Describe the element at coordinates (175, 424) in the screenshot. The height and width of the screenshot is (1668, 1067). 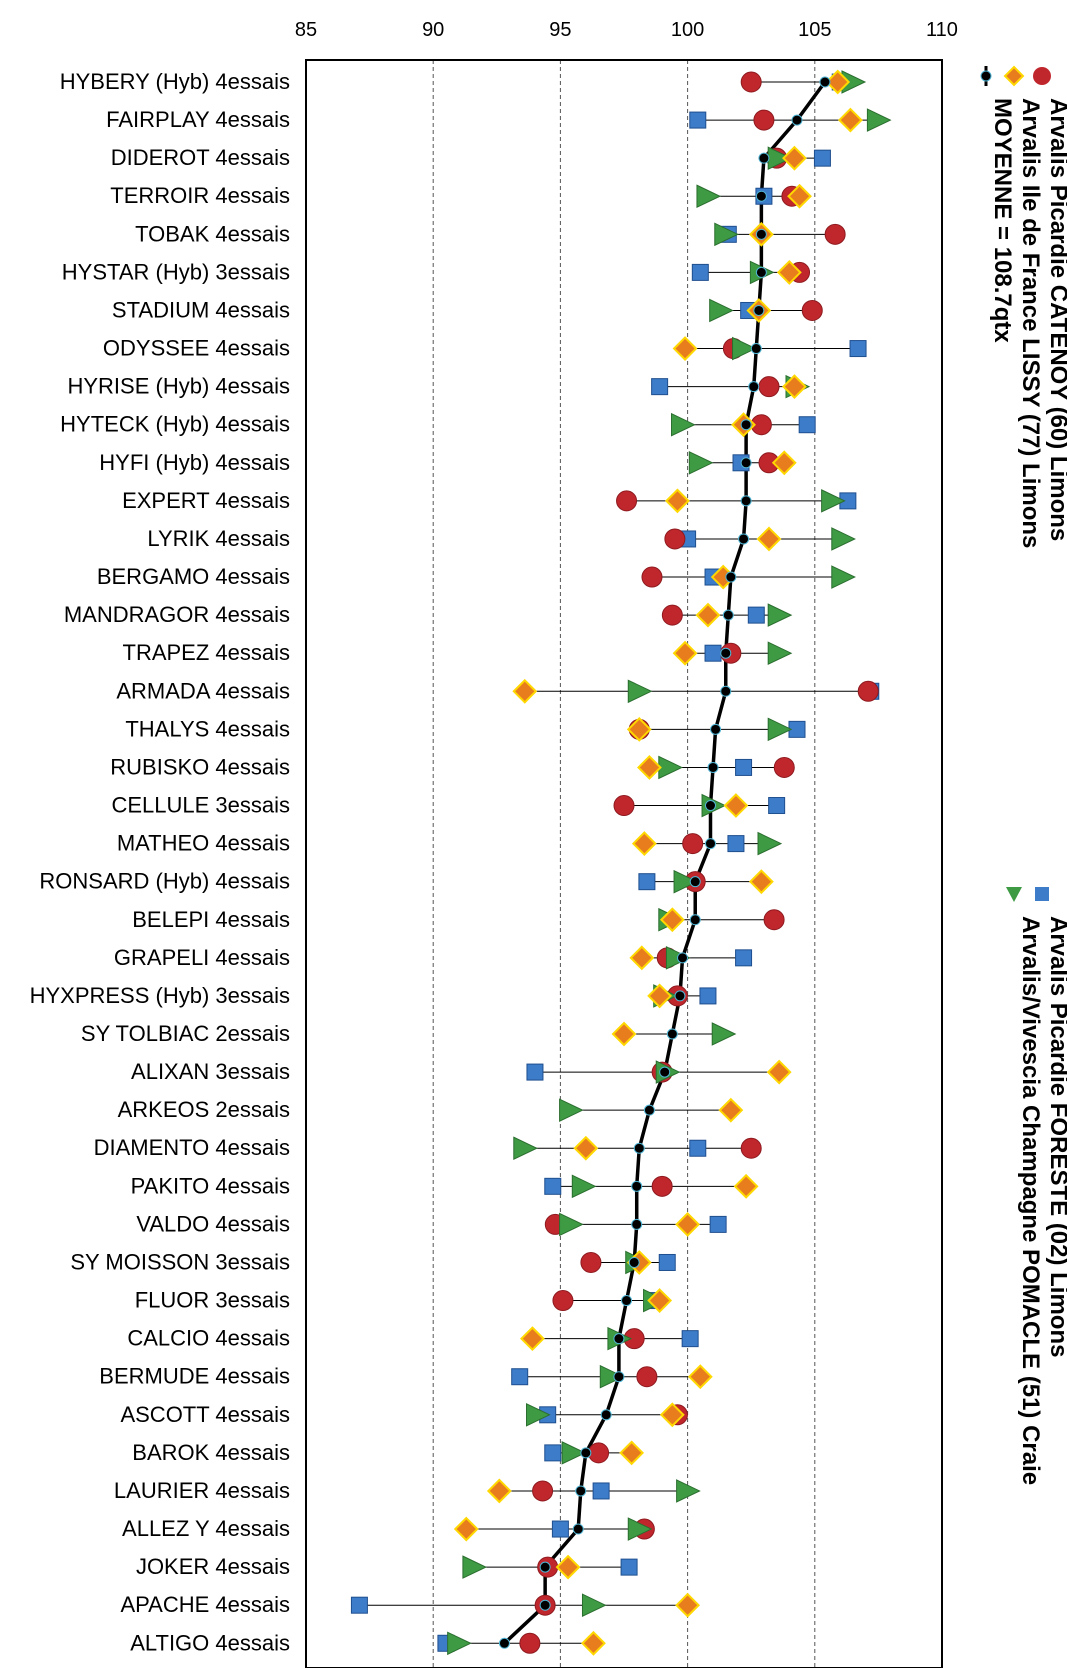
I see `category-label: HYTECK (Hyb) 4essais` at that location.